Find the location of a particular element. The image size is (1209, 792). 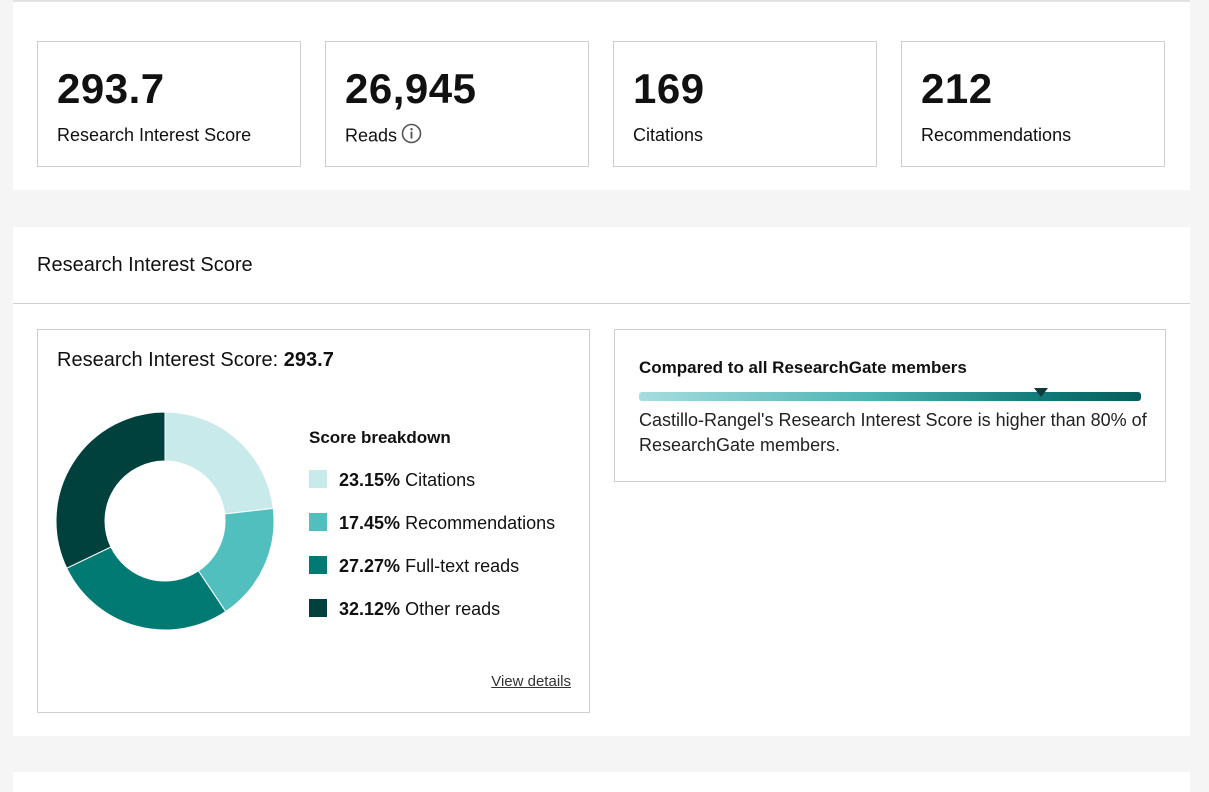

legend-label: Citations is located at coordinates (440, 480).